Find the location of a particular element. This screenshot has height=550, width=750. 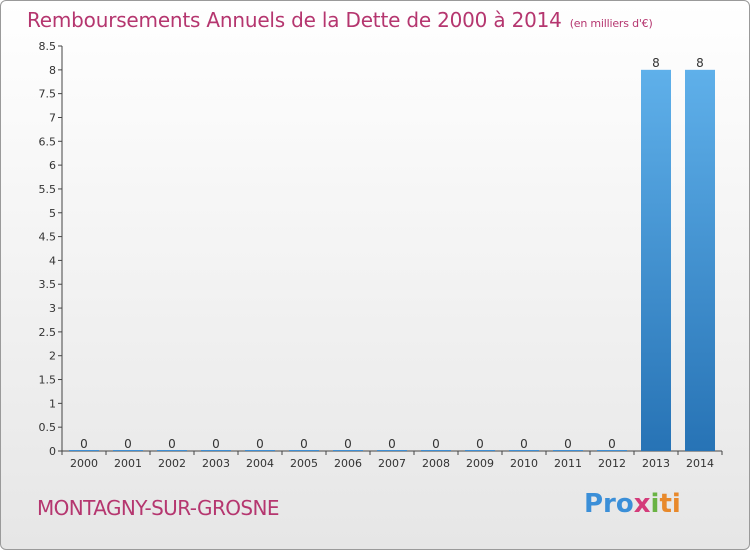

bar-2004 is located at coordinates (260, 450).